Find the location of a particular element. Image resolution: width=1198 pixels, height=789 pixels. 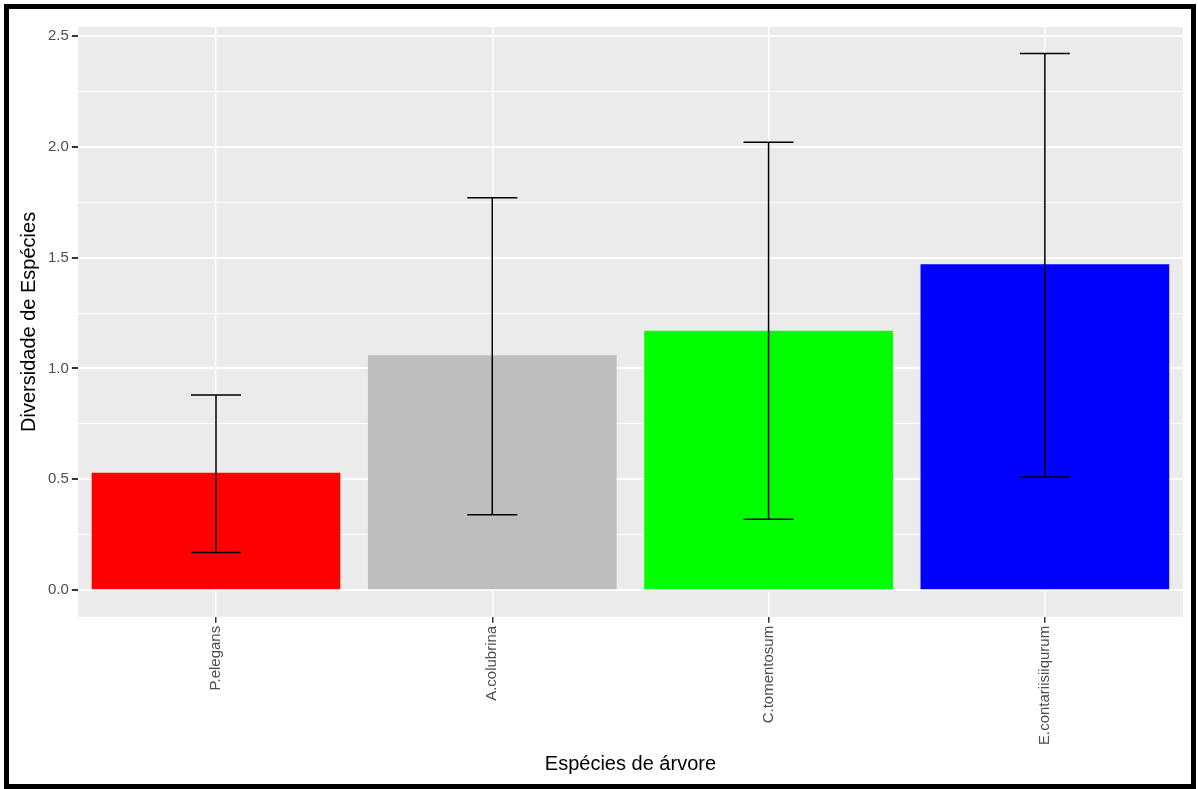

x-tick-label: P.elegans is located at coordinates (215, 658).